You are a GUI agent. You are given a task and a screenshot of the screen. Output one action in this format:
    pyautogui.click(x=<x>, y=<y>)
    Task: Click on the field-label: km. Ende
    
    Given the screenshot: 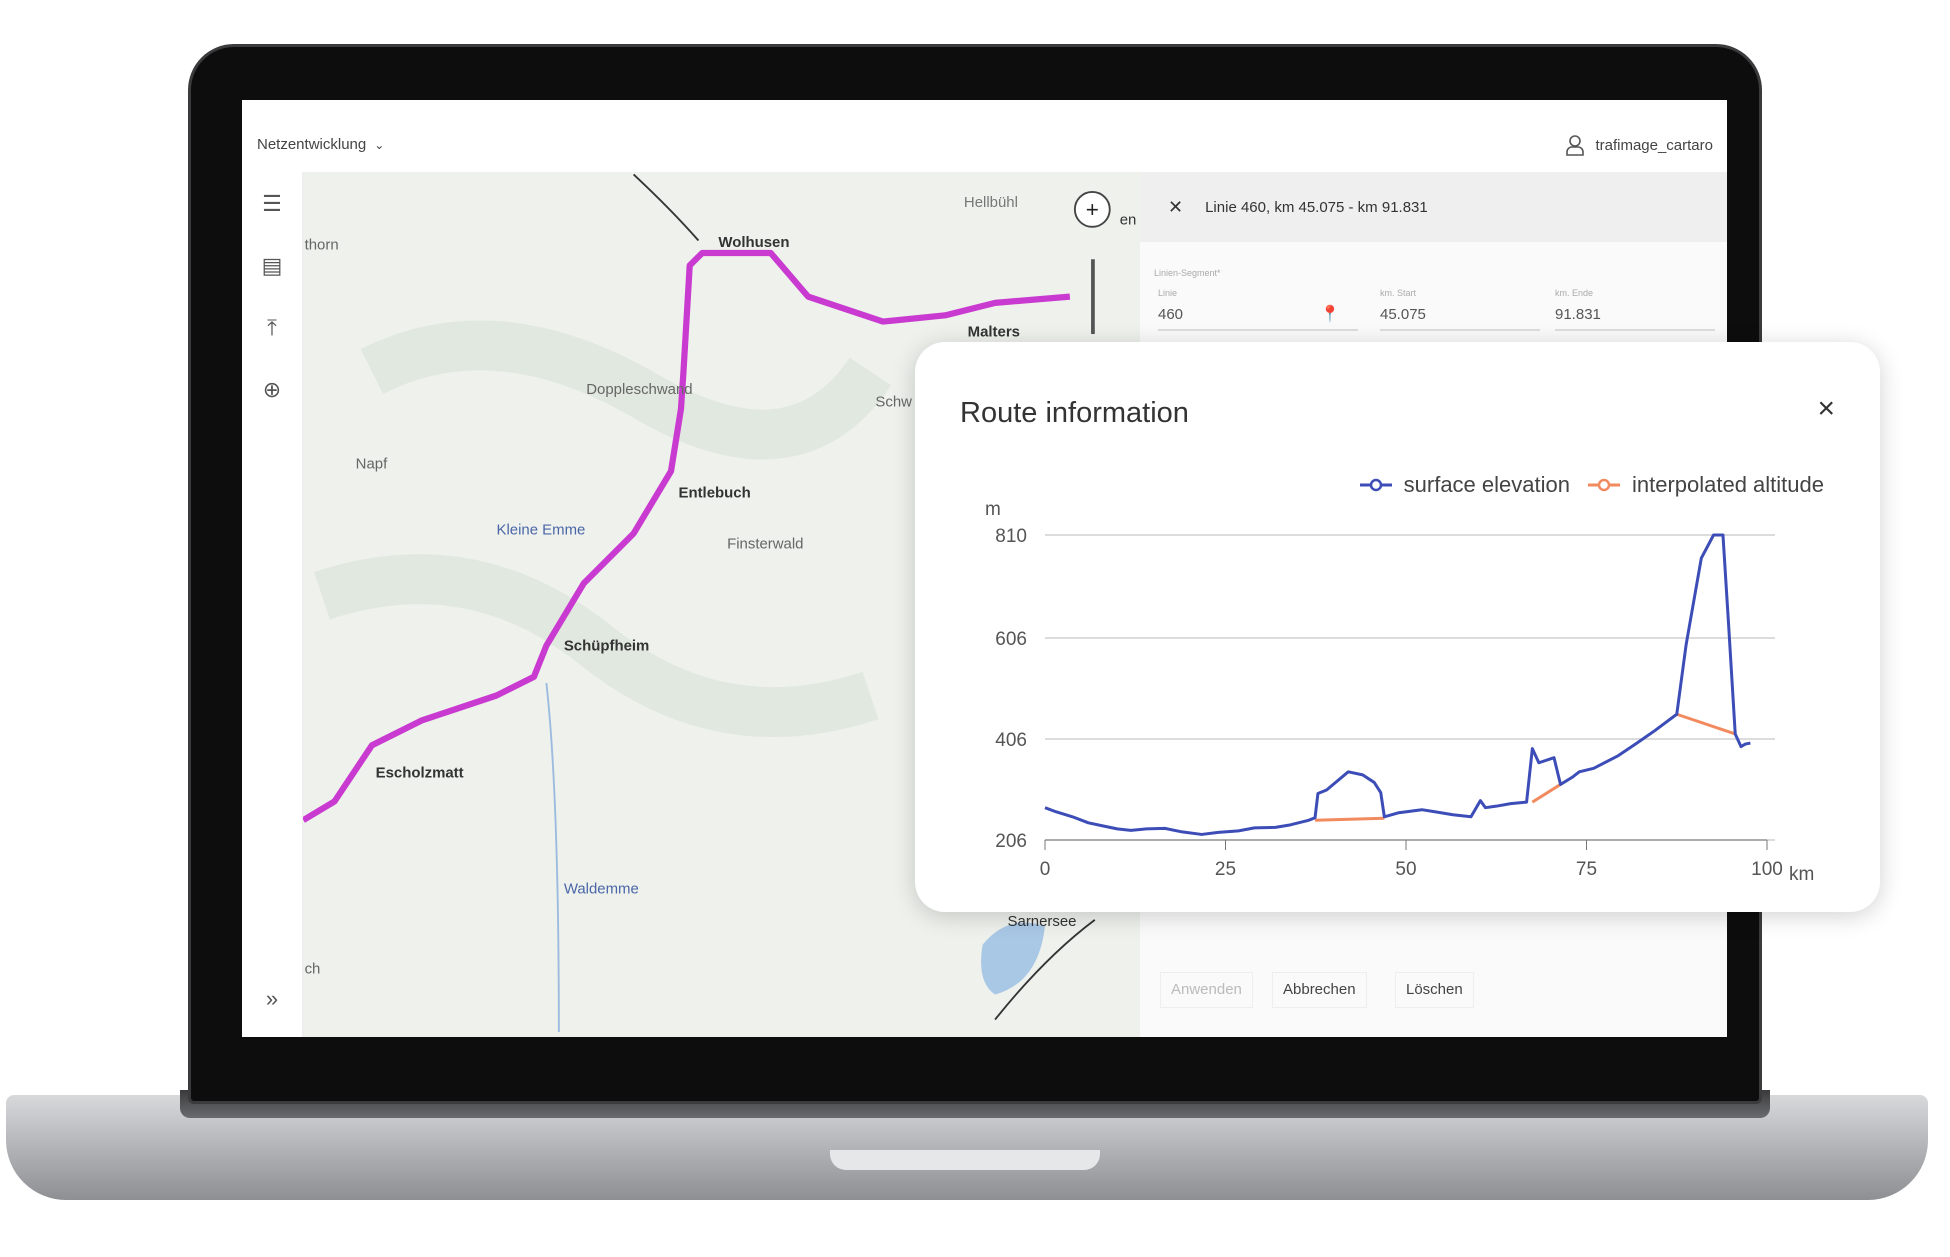 What is the action you would take?
    pyautogui.click(x=1574, y=293)
    